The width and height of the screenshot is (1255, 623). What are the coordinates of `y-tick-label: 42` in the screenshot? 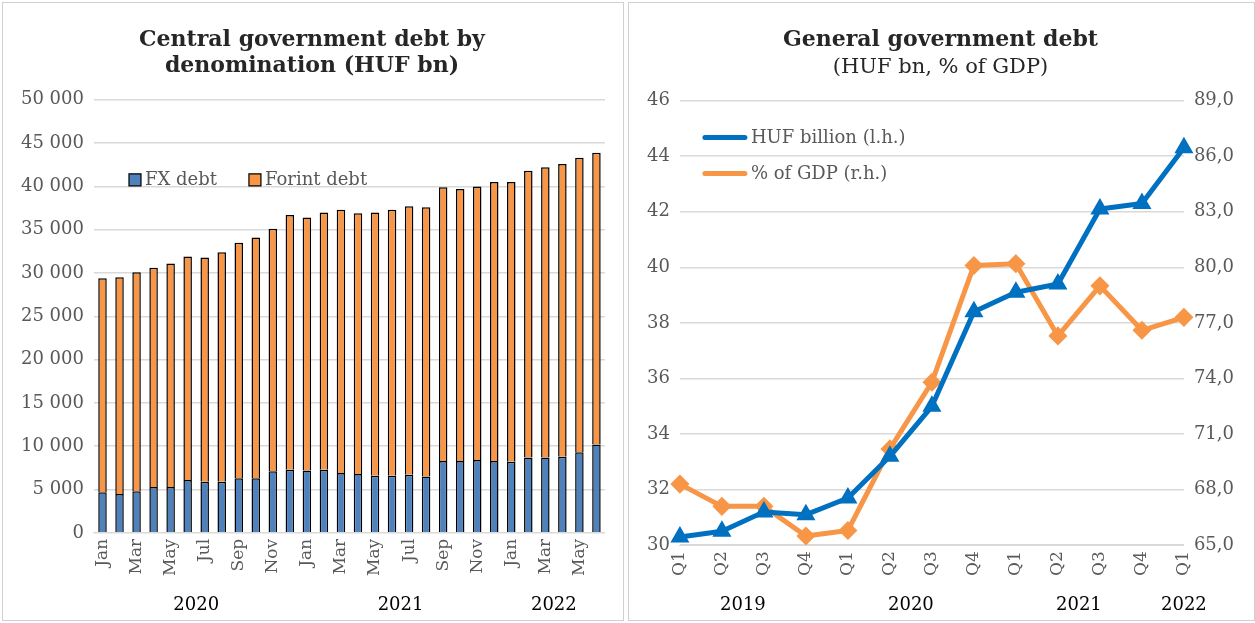 It's located at (658, 210).